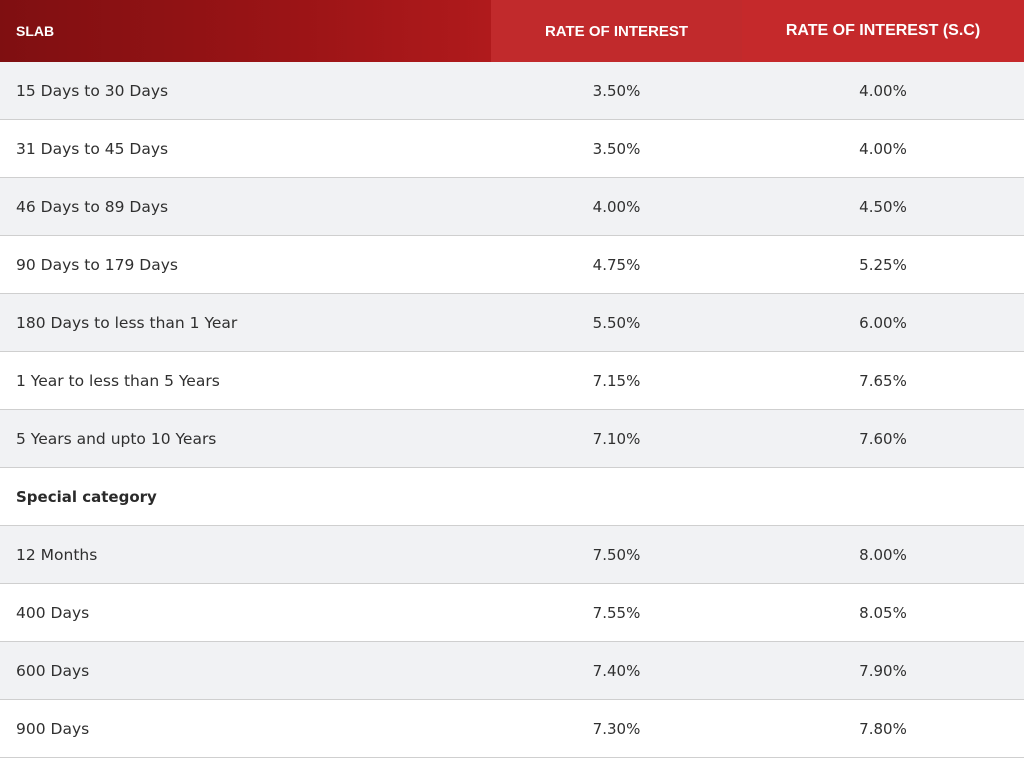 This screenshot has height=768, width=1024. Describe the element at coordinates (53, 612) in the screenshot. I see `slab-cell: 400 Days` at that location.